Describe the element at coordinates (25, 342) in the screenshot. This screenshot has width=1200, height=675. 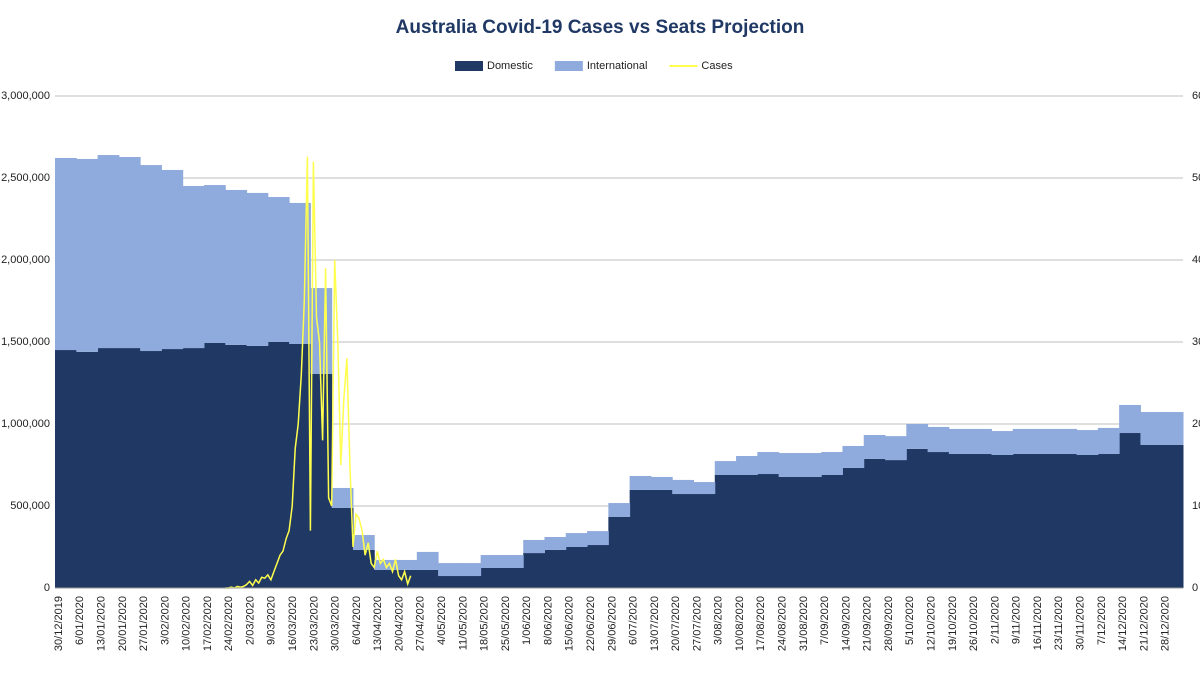
I see `y-tick-label: 1,500,000` at that location.